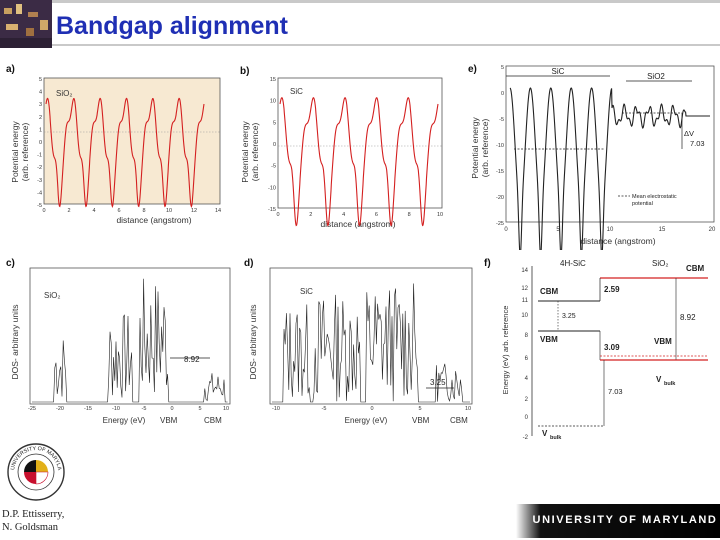 Image resolution: width=720 pixels, height=540 pixels. Describe the element at coordinates (169, 420) in the screenshot. I see `panel-c-vbm: VBM` at that location.